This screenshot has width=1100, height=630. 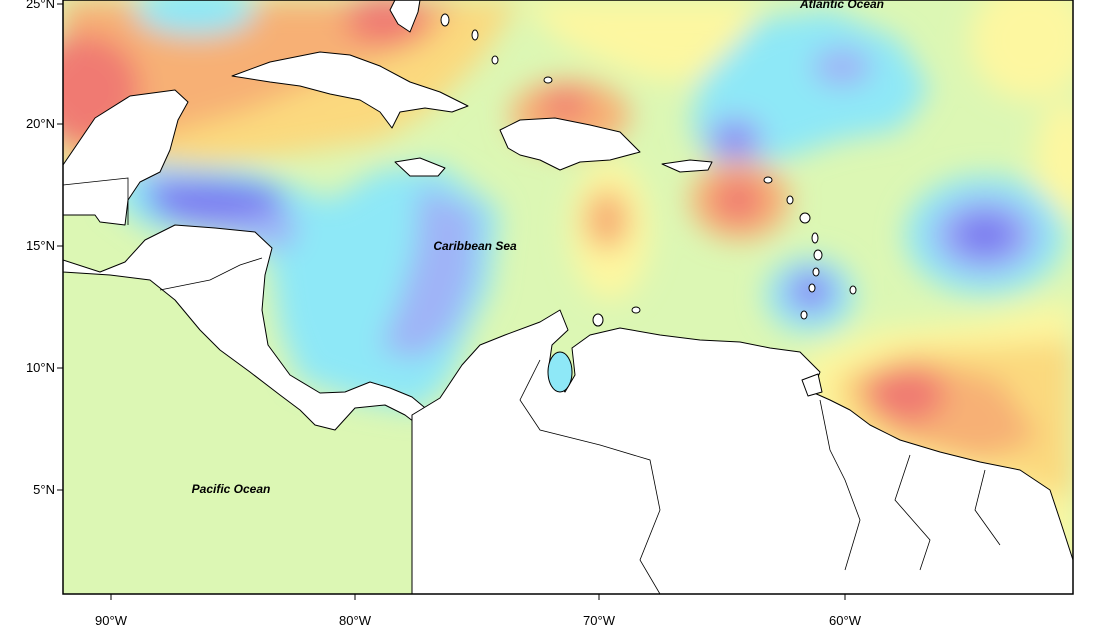 I want to click on yellow-atlantic-east2, so click(x=1054, y=160).